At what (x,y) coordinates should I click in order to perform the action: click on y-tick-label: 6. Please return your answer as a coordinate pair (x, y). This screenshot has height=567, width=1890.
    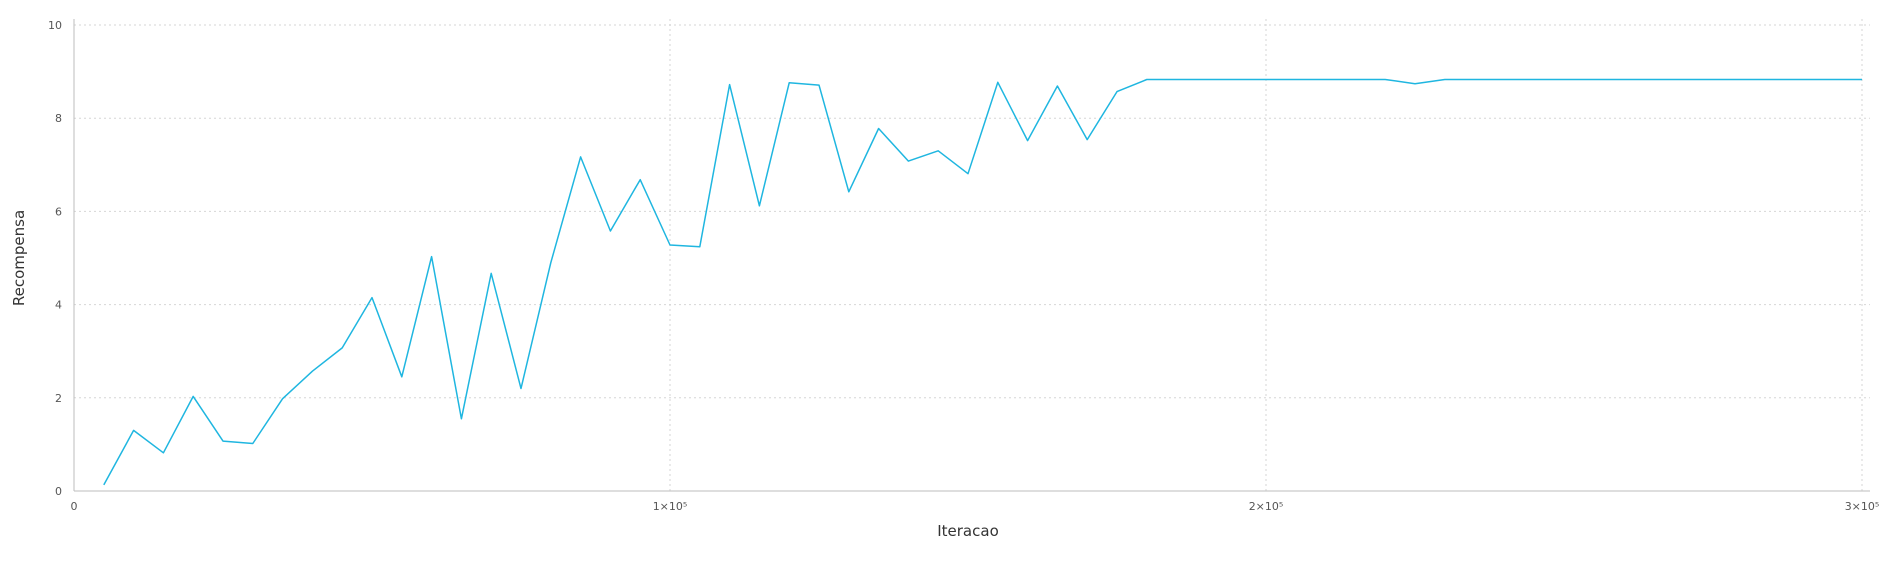
    Looking at the image, I should click on (58, 211).